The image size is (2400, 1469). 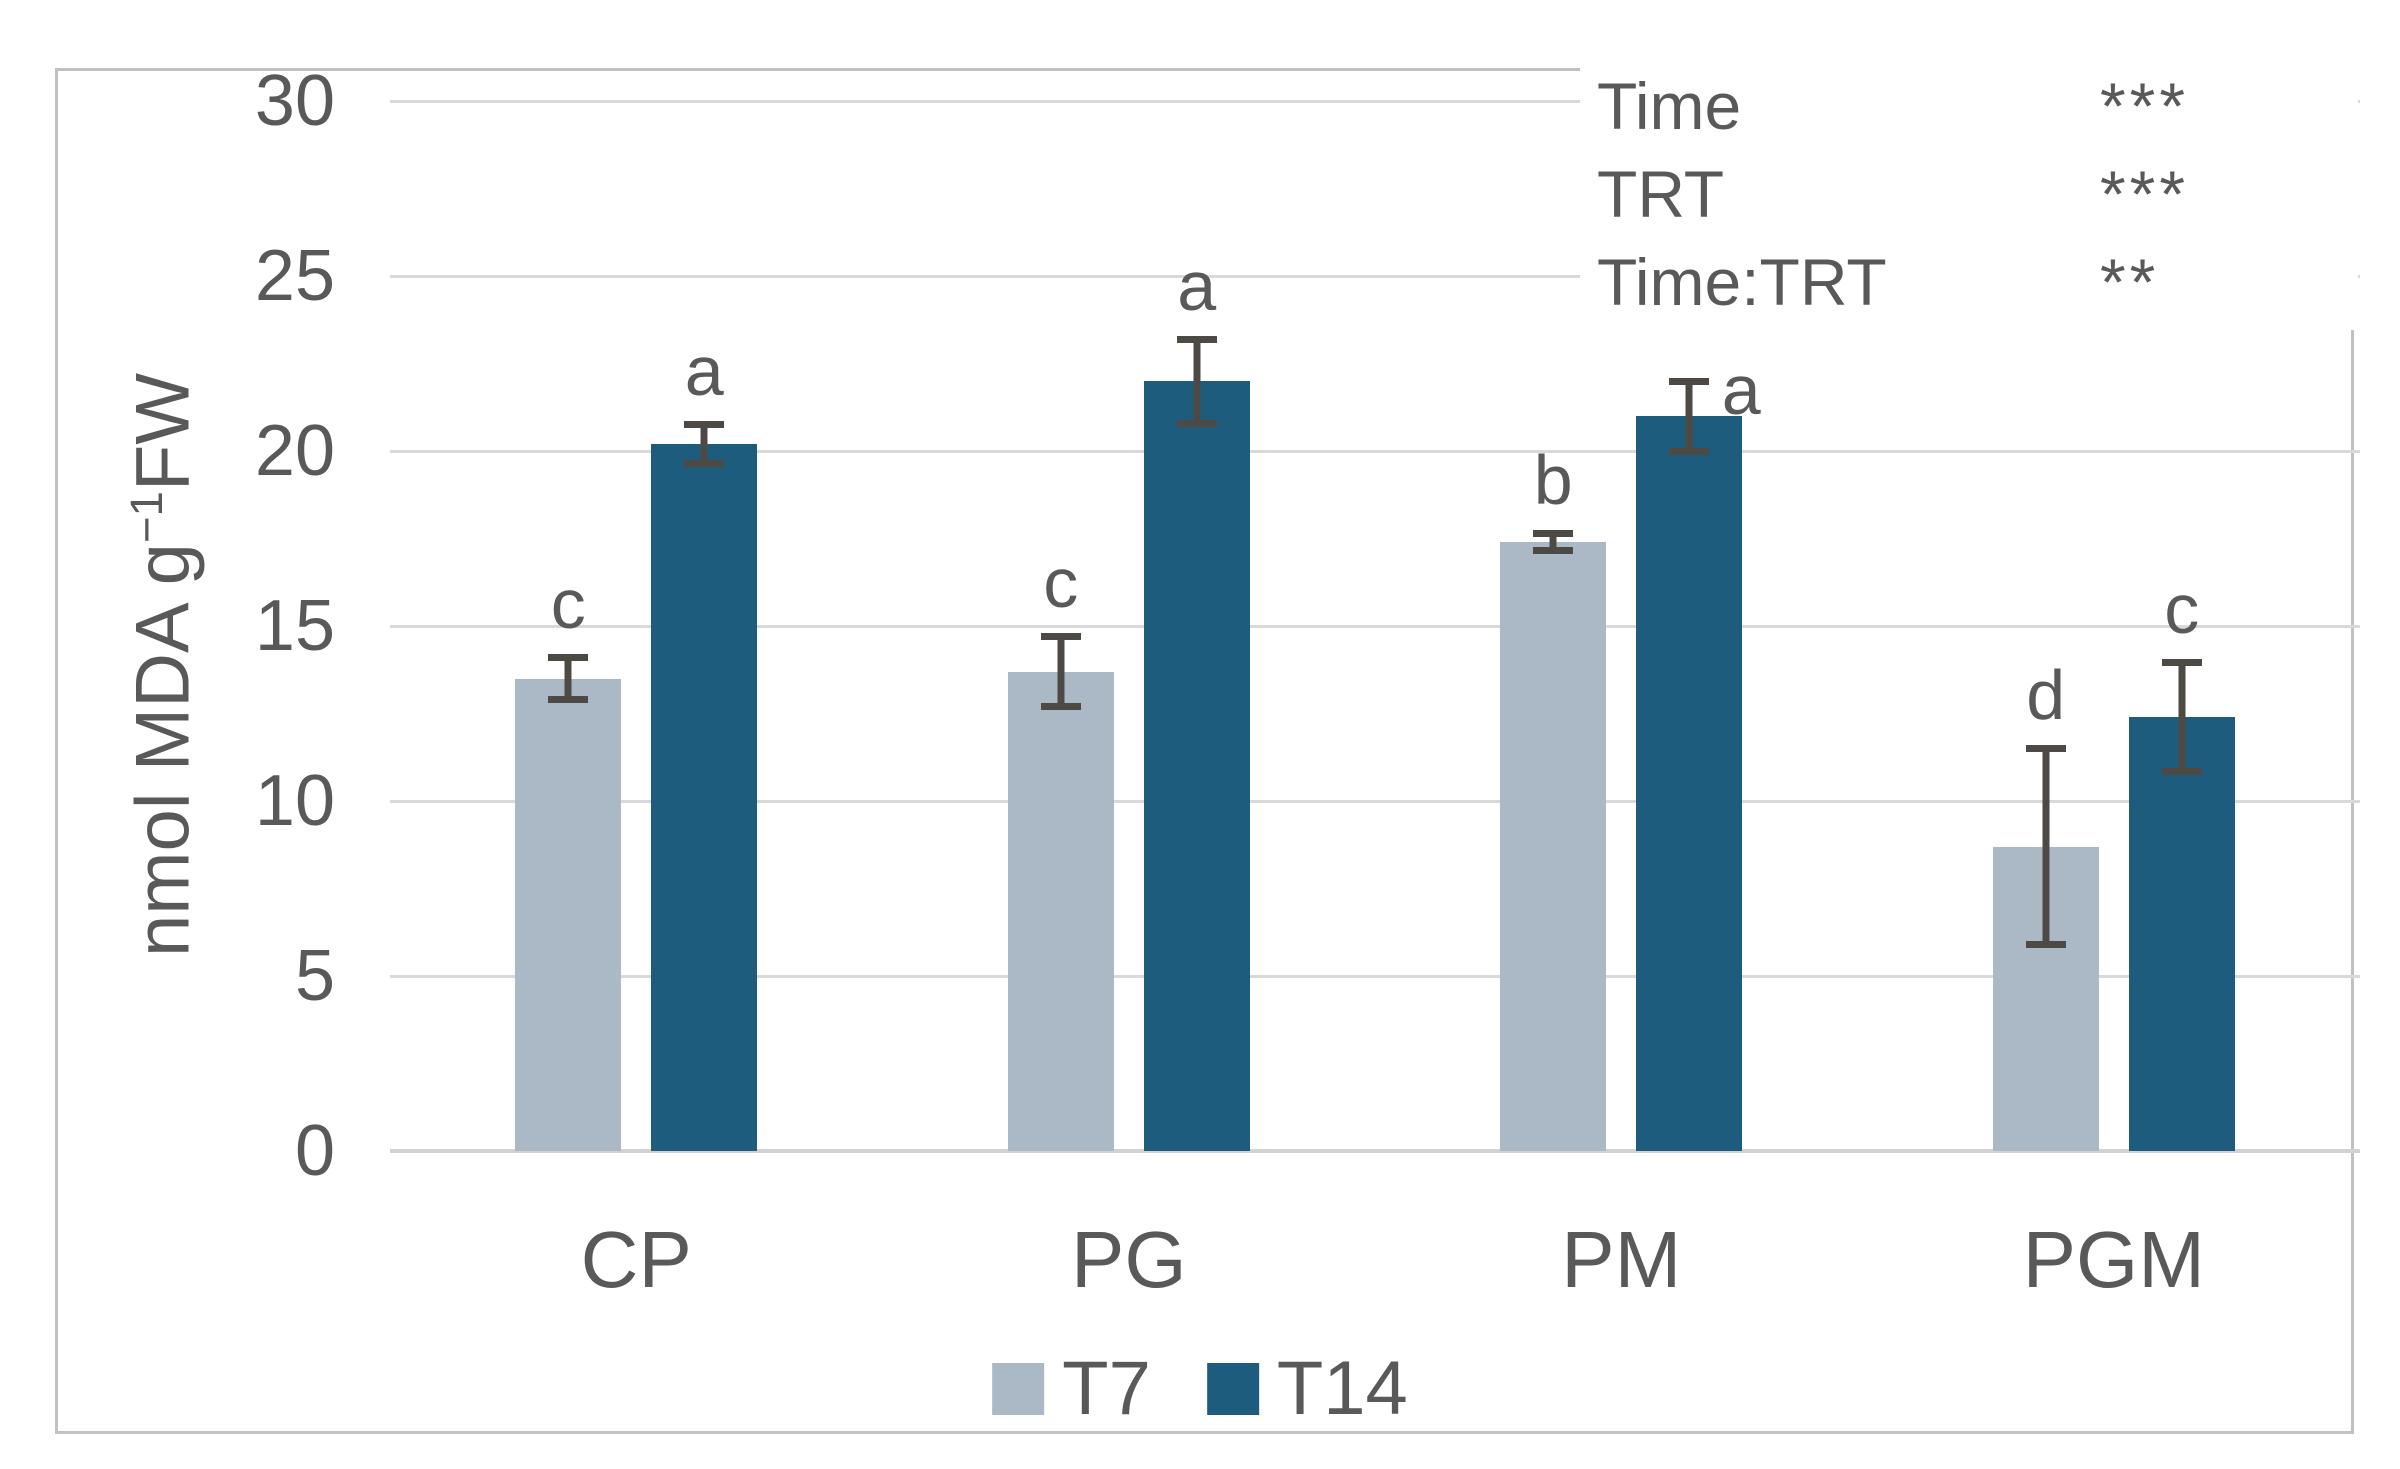 I want to click on annotation-factor-label: Time, so click(x=1669, y=106).